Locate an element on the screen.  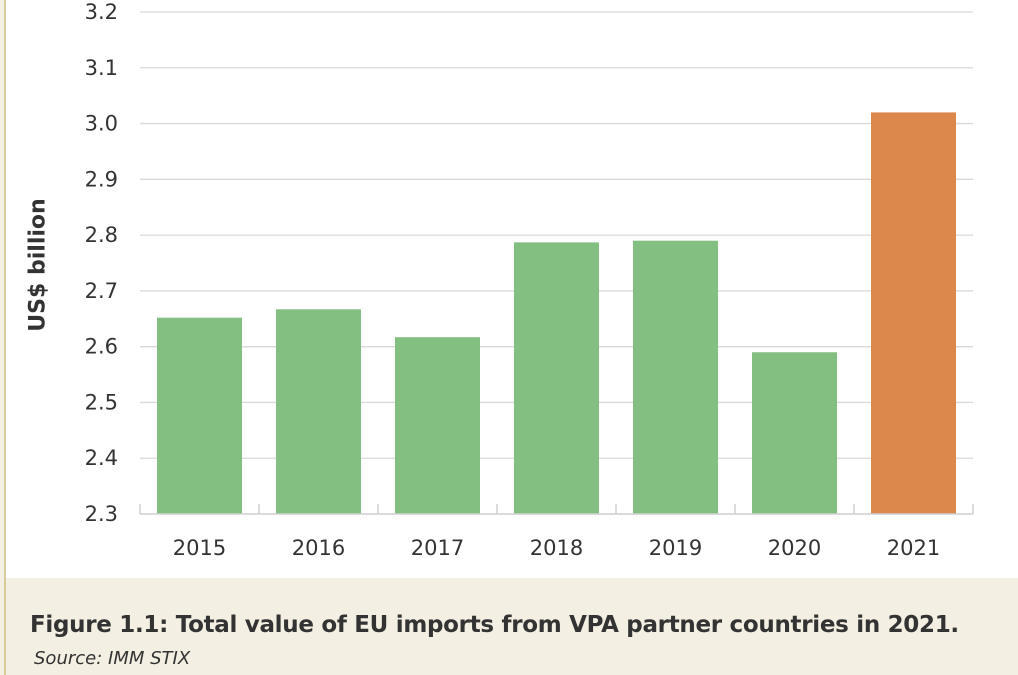
y-tick-label: 2.7 is located at coordinates (101, 291).